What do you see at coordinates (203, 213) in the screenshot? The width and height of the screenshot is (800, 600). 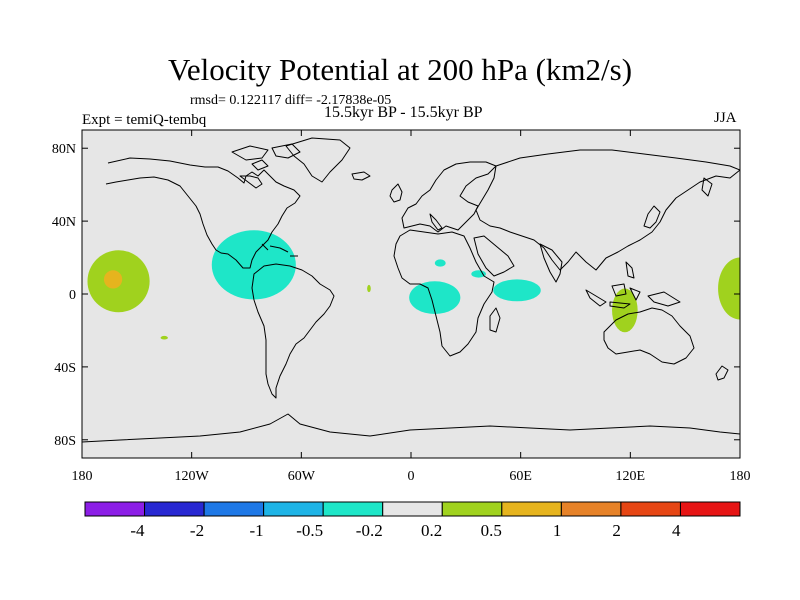 I see `coastline-north-america` at bounding box center [203, 213].